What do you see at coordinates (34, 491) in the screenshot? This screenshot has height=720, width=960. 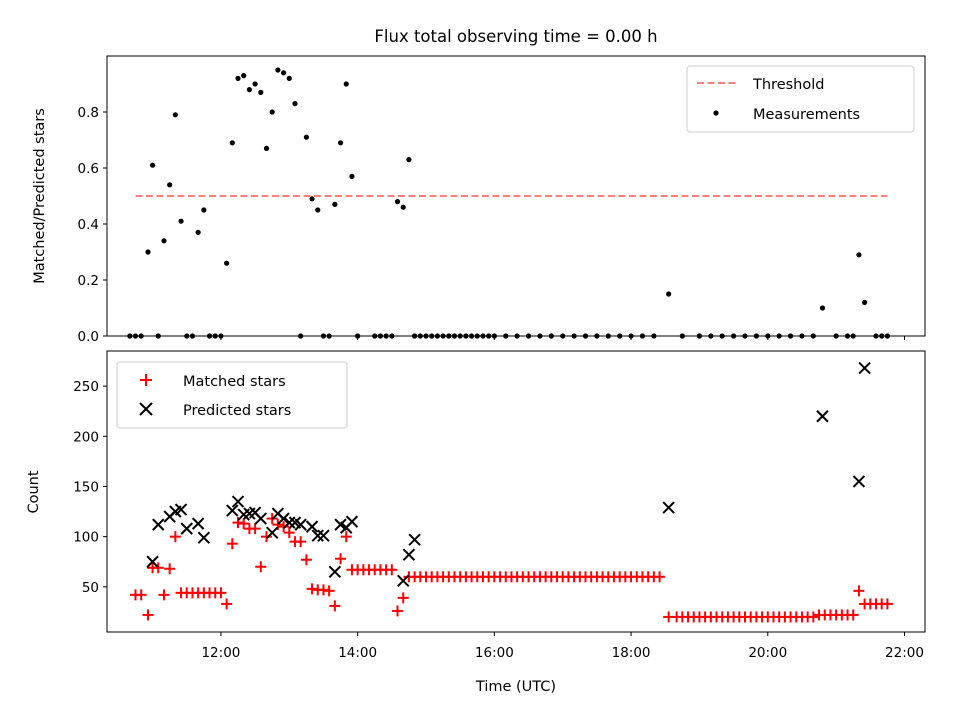 I see `bottom-y-axis-label: Count` at bounding box center [34, 491].